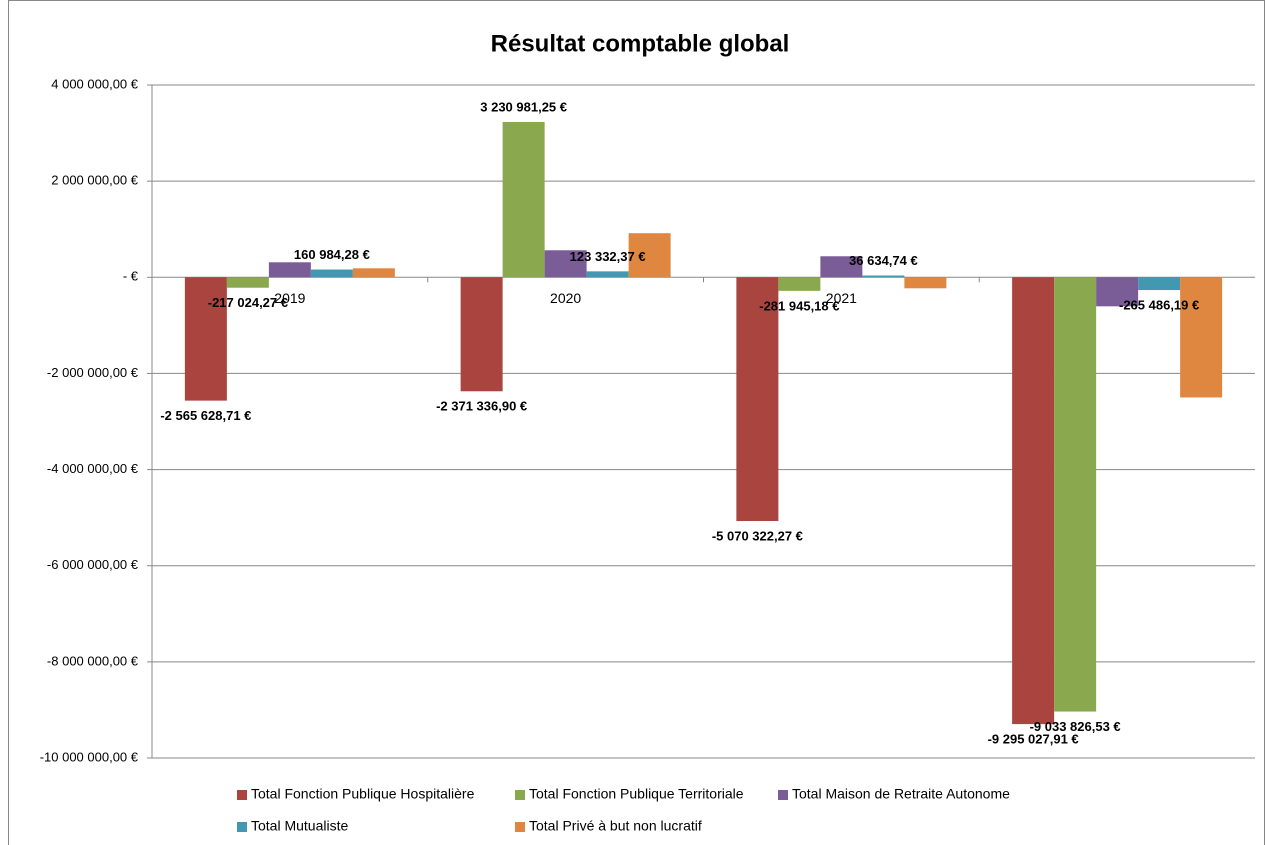 This screenshot has height=845, width=1266. Describe the element at coordinates (883, 260) in the screenshot. I see `value-label: 36 634,74 €` at that location.